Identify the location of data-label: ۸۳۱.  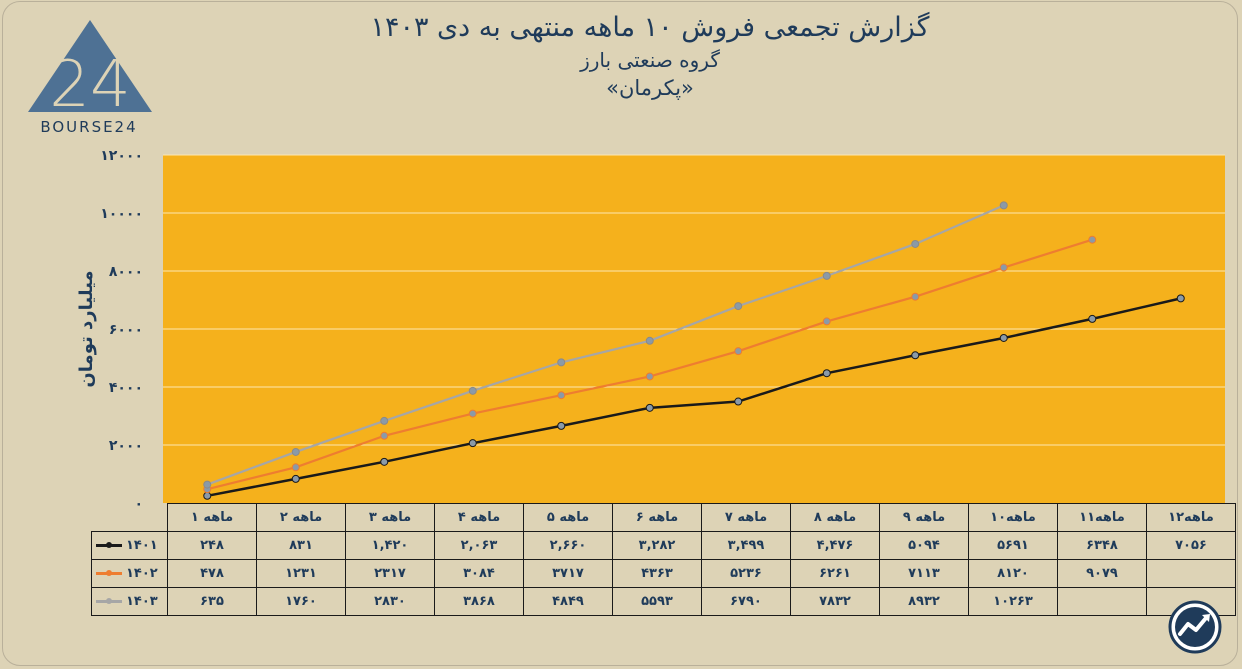
(301, 545).